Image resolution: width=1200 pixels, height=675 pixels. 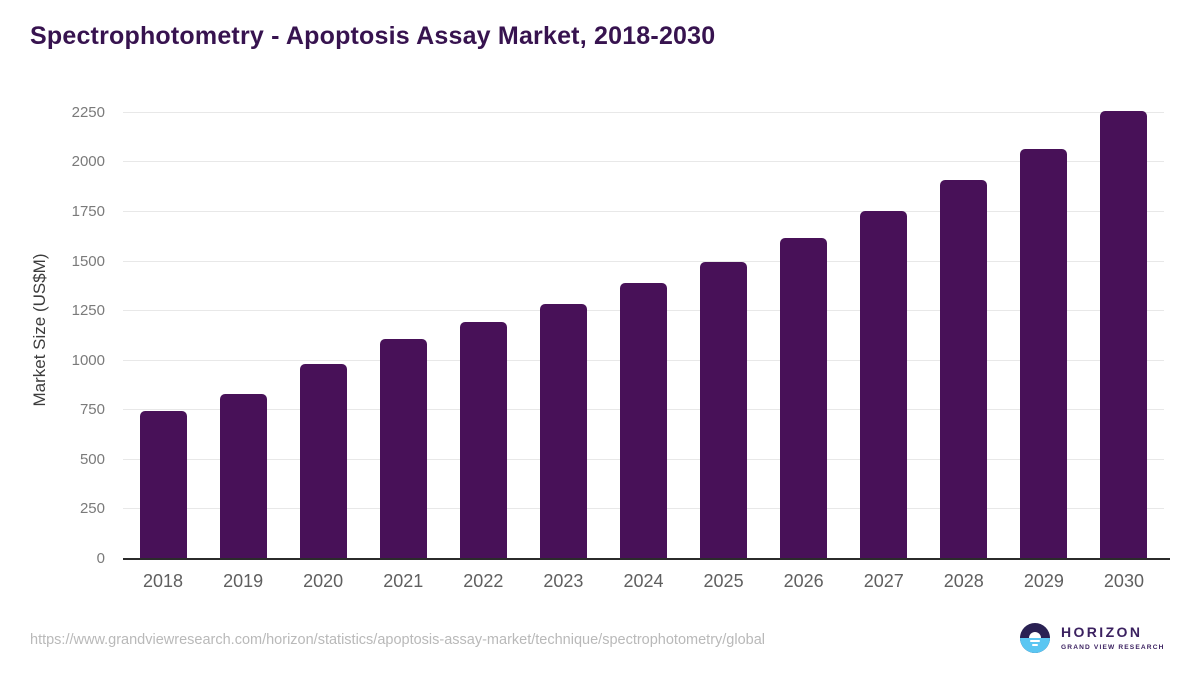 What do you see at coordinates (88, 212) in the screenshot?
I see `y-tick-label: 1750` at bounding box center [88, 212].